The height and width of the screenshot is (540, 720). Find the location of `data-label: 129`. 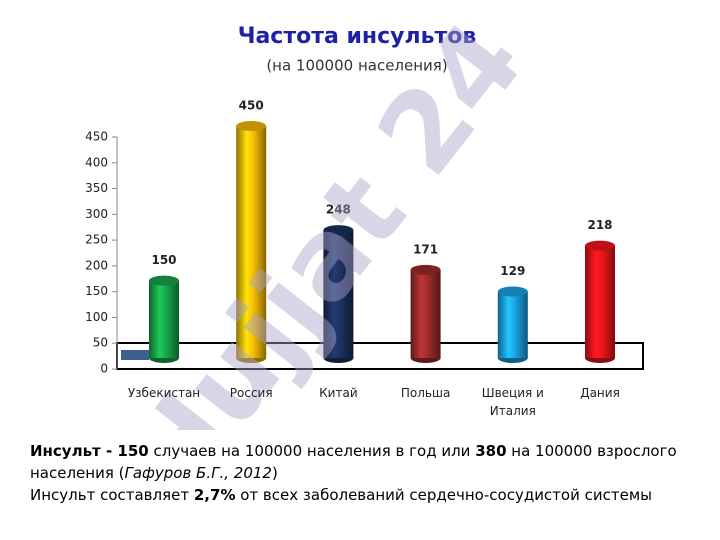

data-label: 129 is located at coordinates (512, 271).